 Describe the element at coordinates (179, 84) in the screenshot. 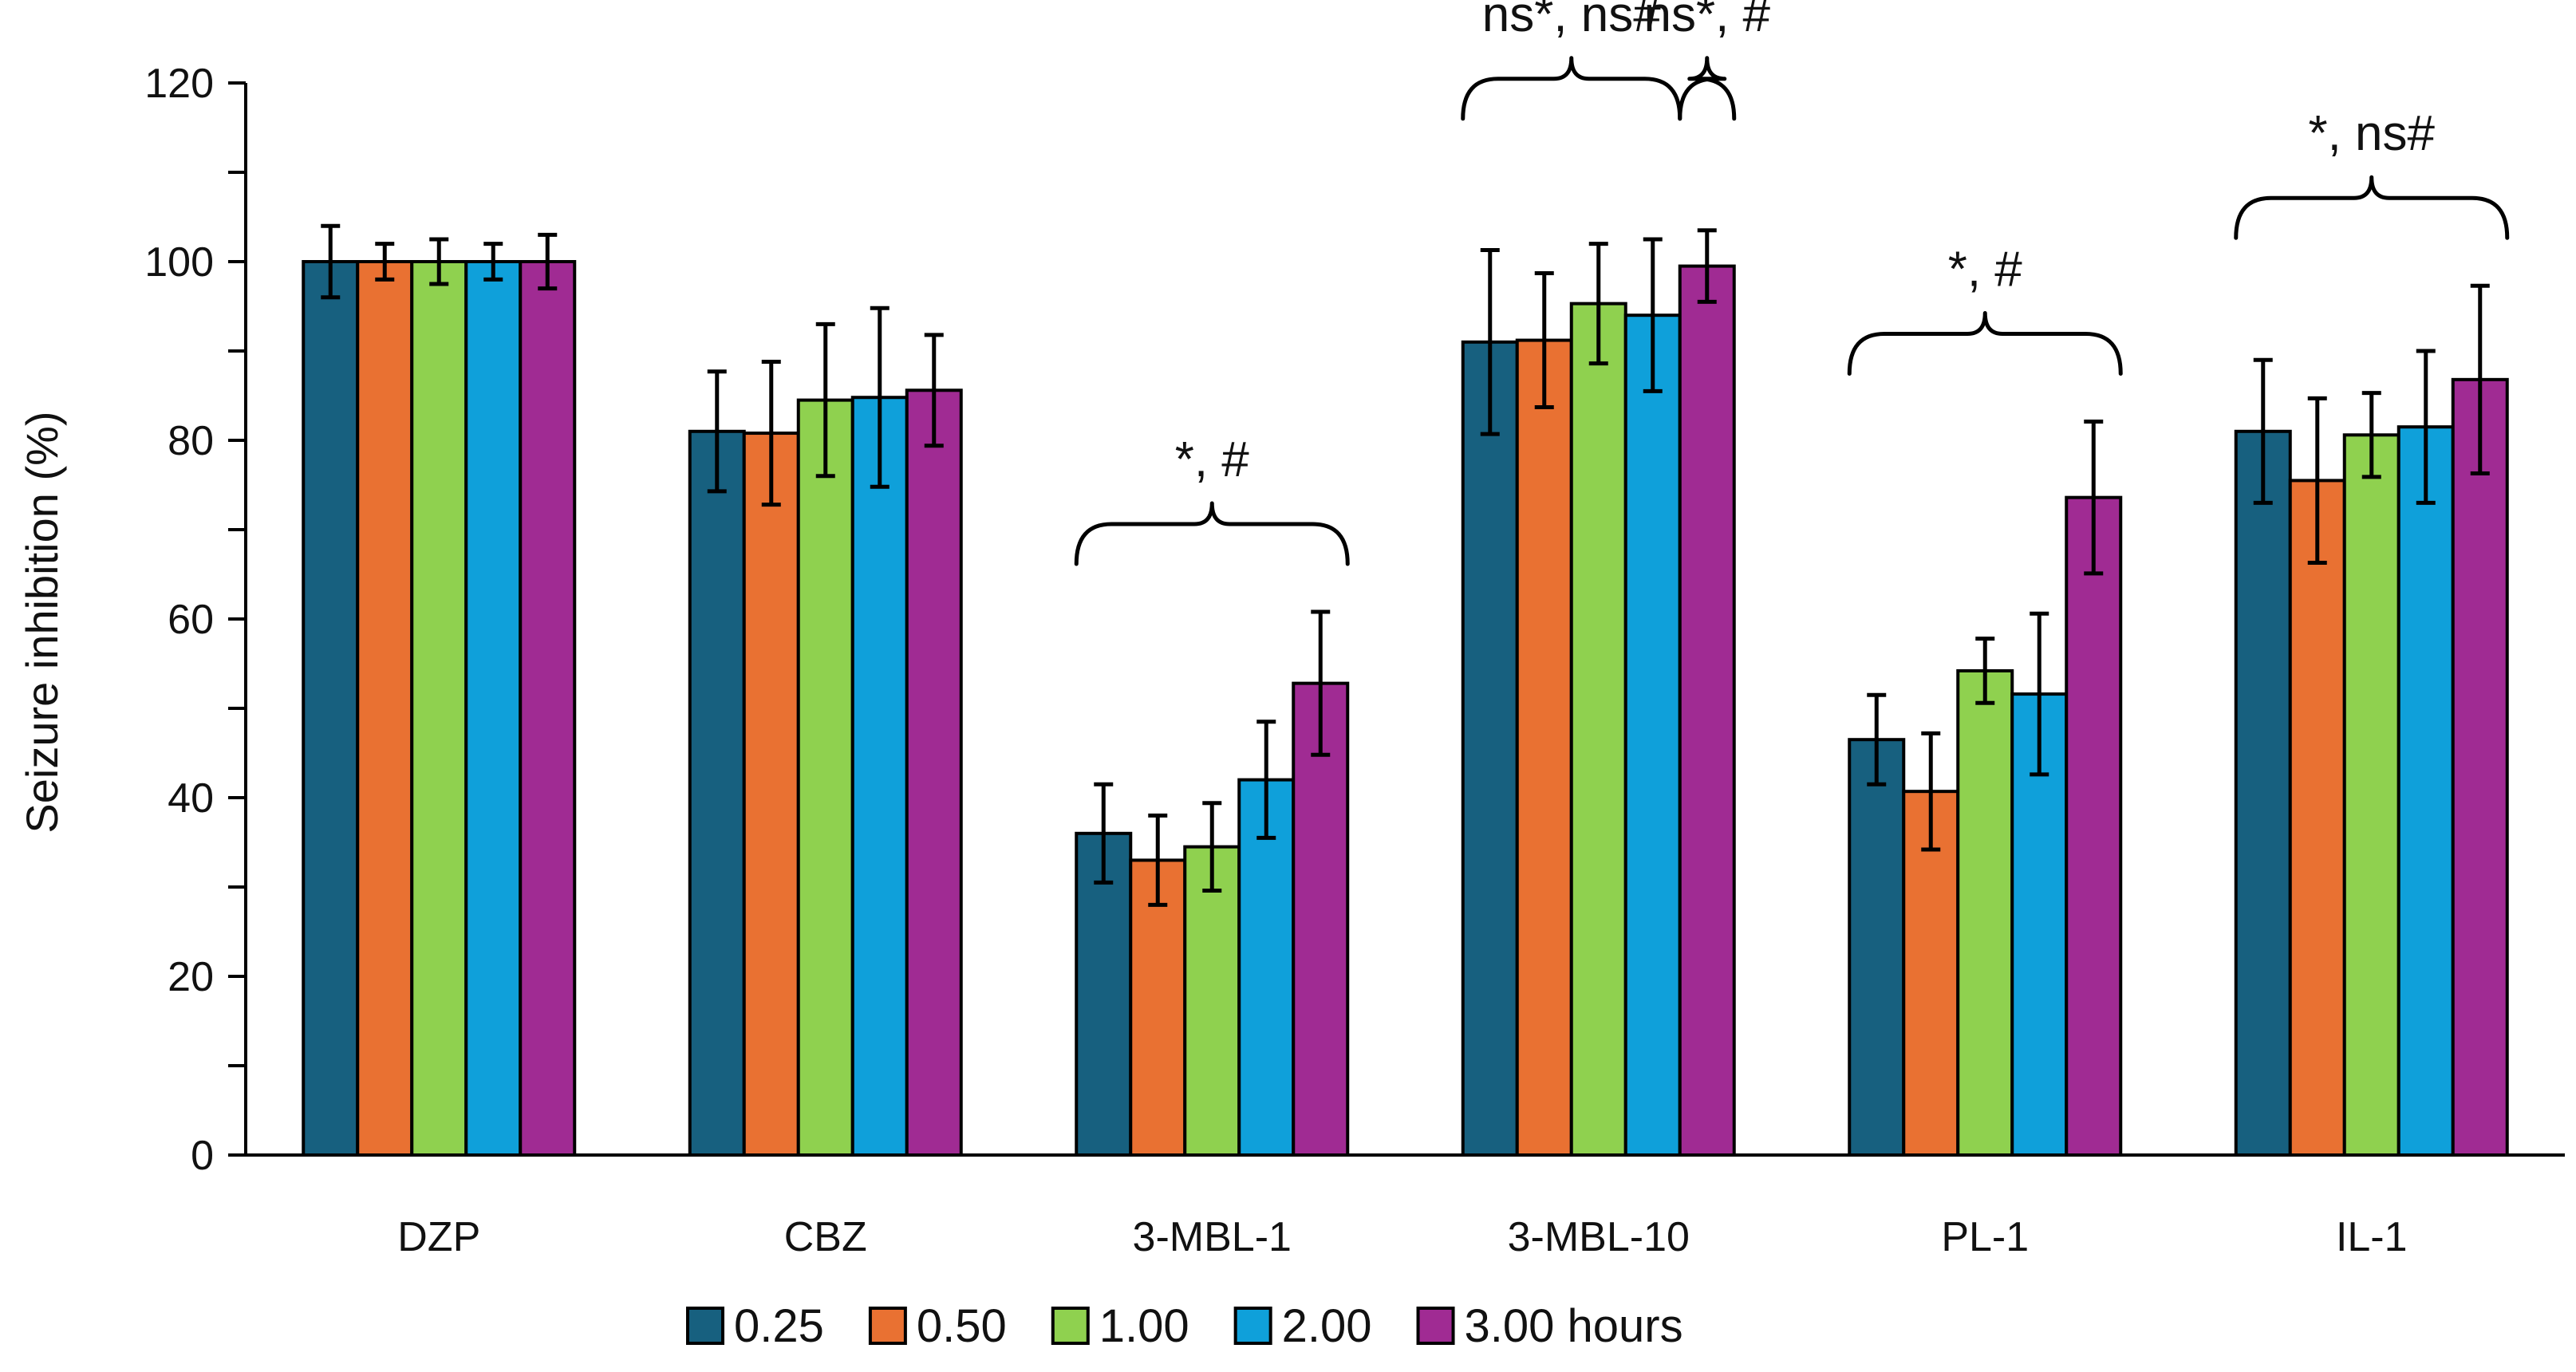

I see `y-tick-label: 120` at that location.